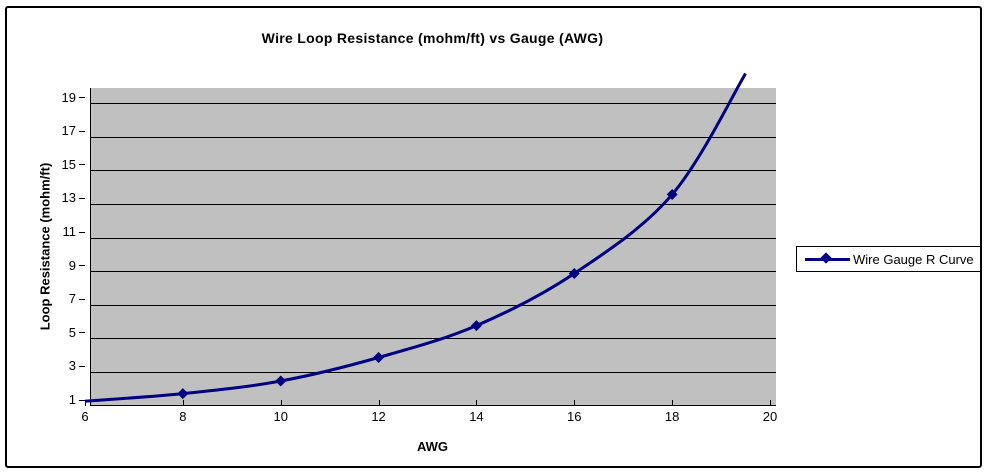 The height and width of the screenshot is (475, 986). I want to click on x-tick-label-18: 18, so click(672, 416).